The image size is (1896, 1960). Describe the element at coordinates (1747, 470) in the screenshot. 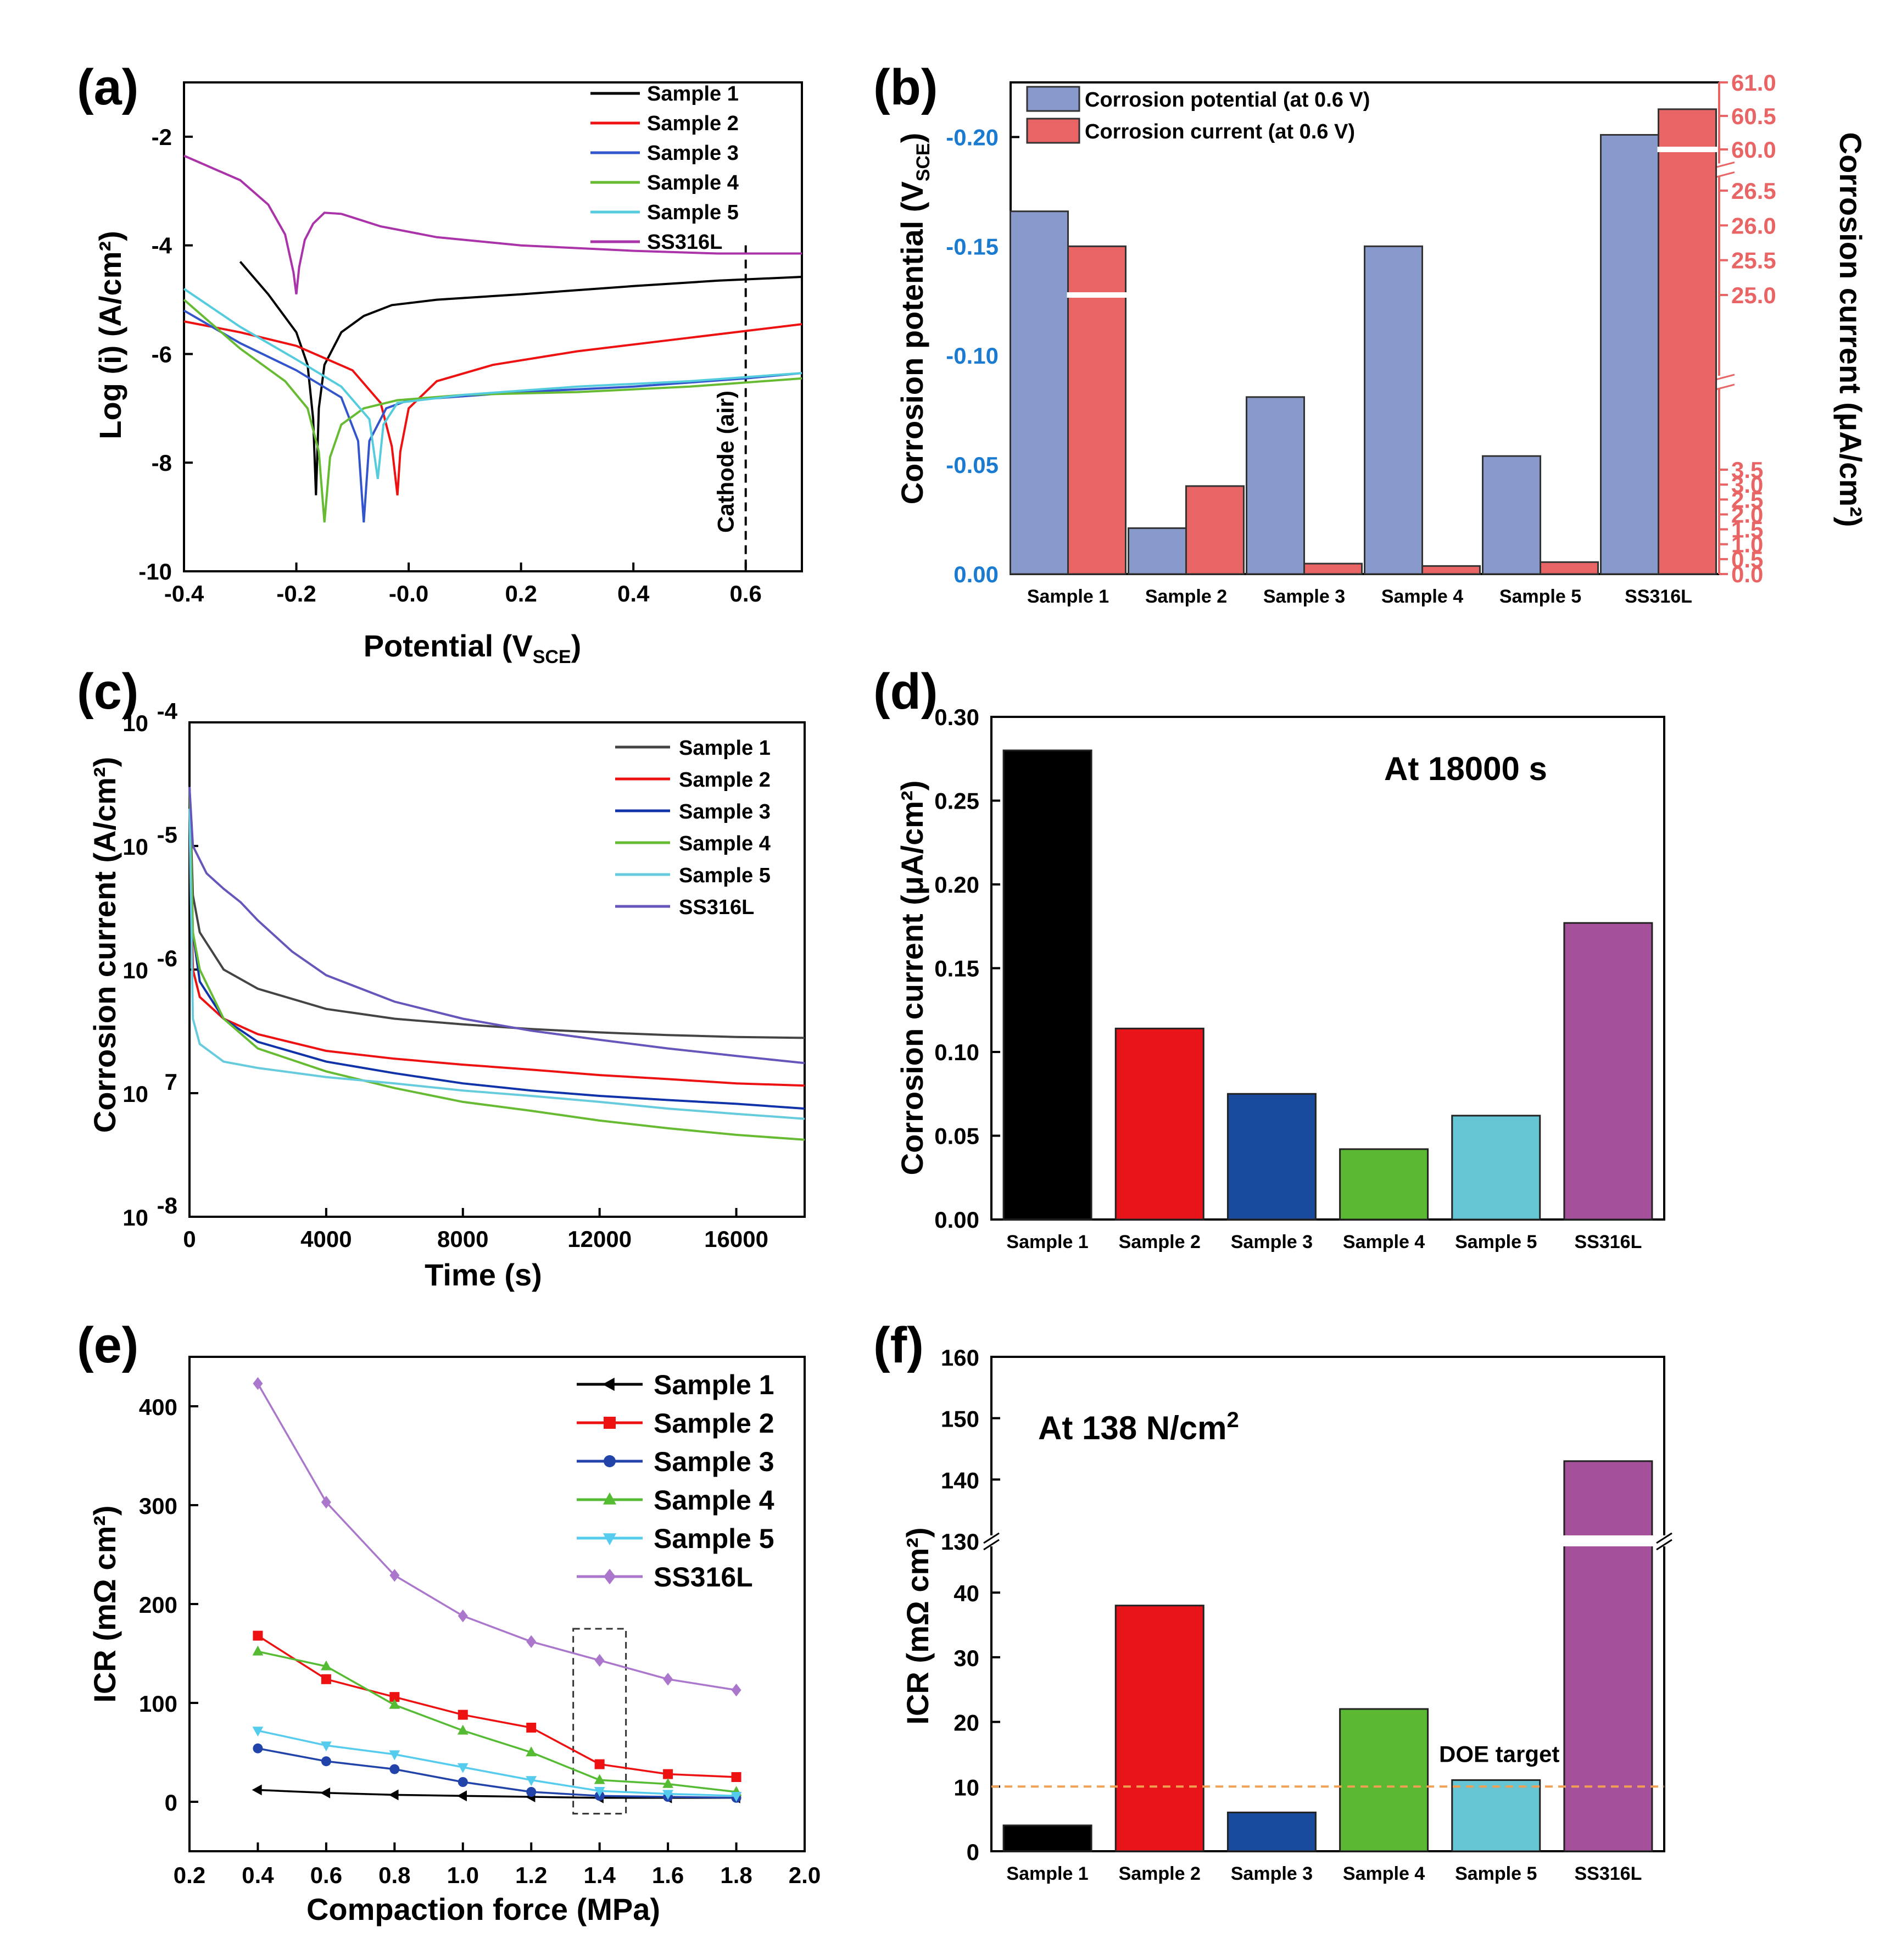

I see `y-right-tick-label: 3.5` at that location.